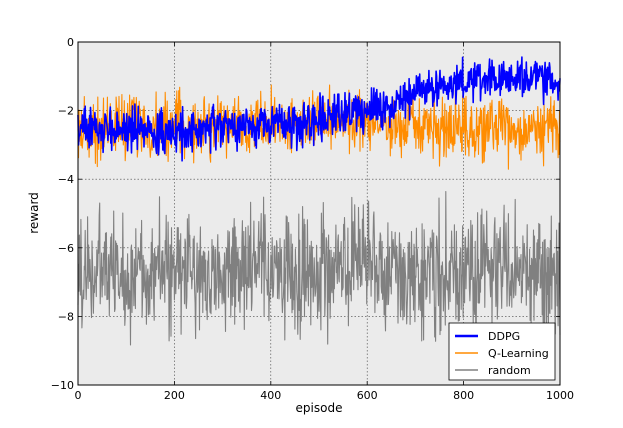  Describe the element at coordinates (509, 370) in the screenshot. I see `legend-label-random: random` at that location.